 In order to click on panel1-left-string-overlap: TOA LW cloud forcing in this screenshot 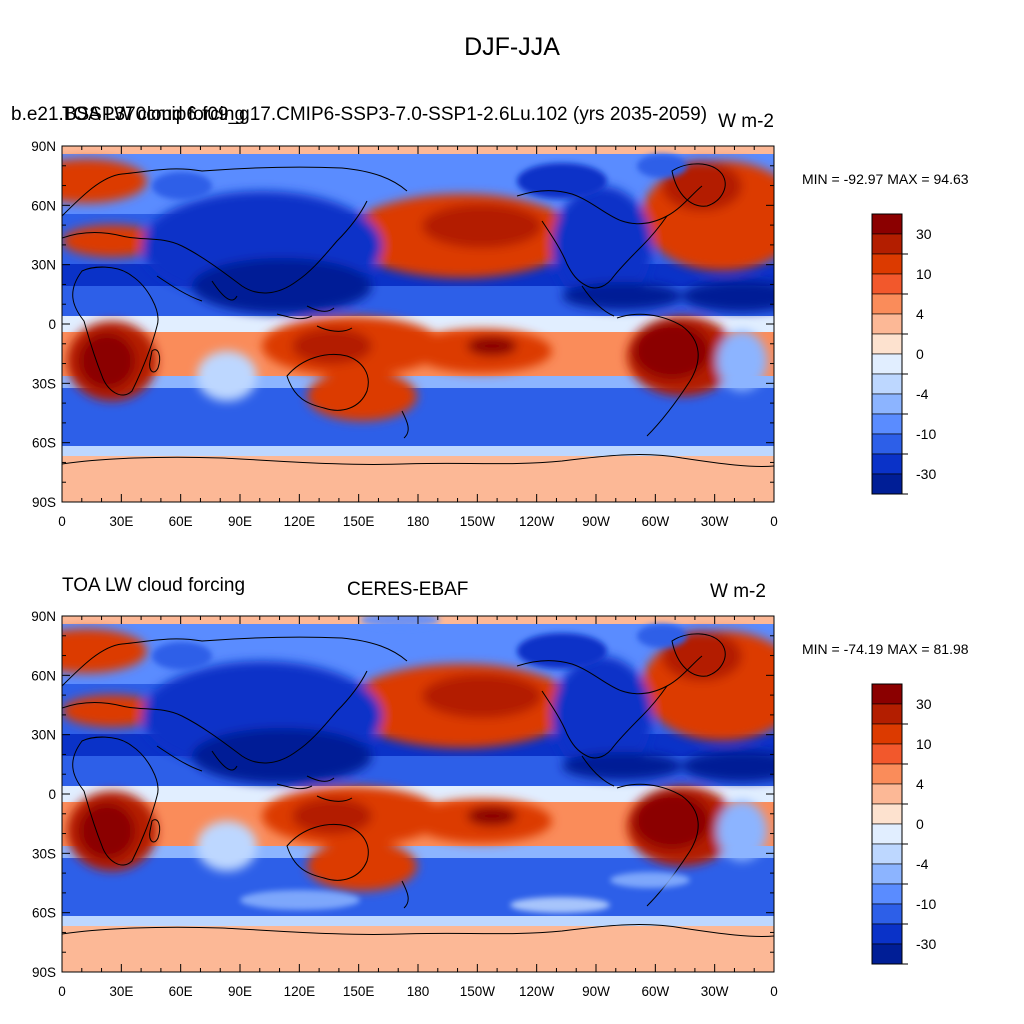, I will do `click(154, 114)`.